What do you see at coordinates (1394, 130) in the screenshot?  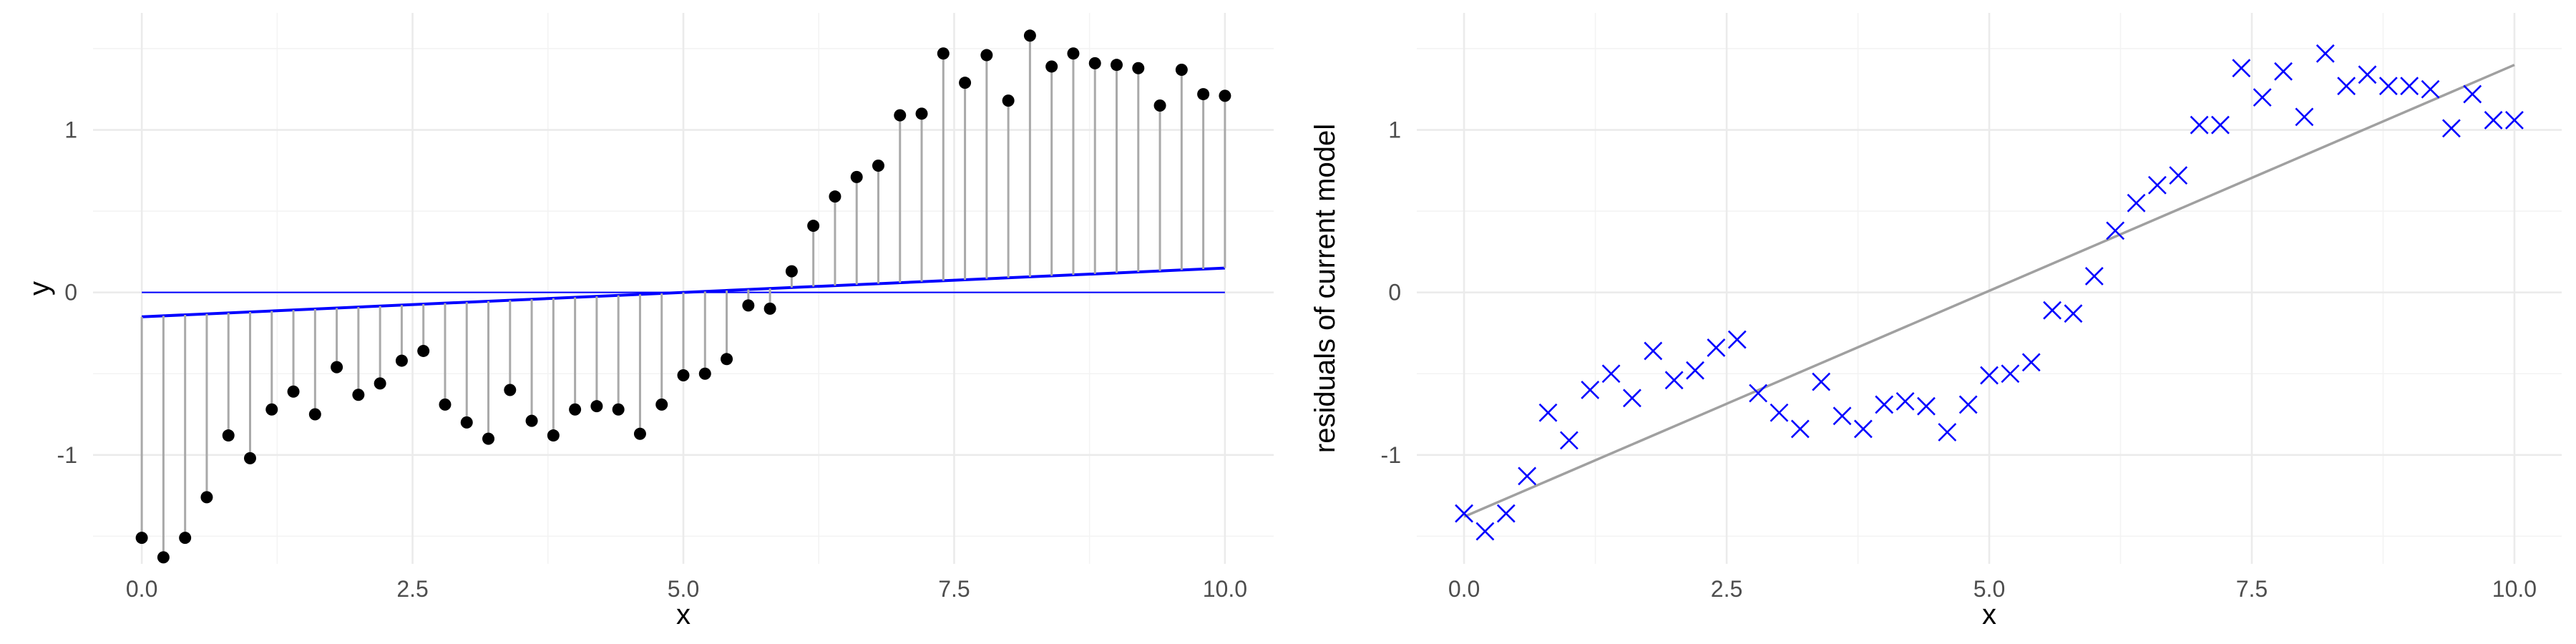 I see `y-tick-label: 1` at bounding box center [1394, 130].